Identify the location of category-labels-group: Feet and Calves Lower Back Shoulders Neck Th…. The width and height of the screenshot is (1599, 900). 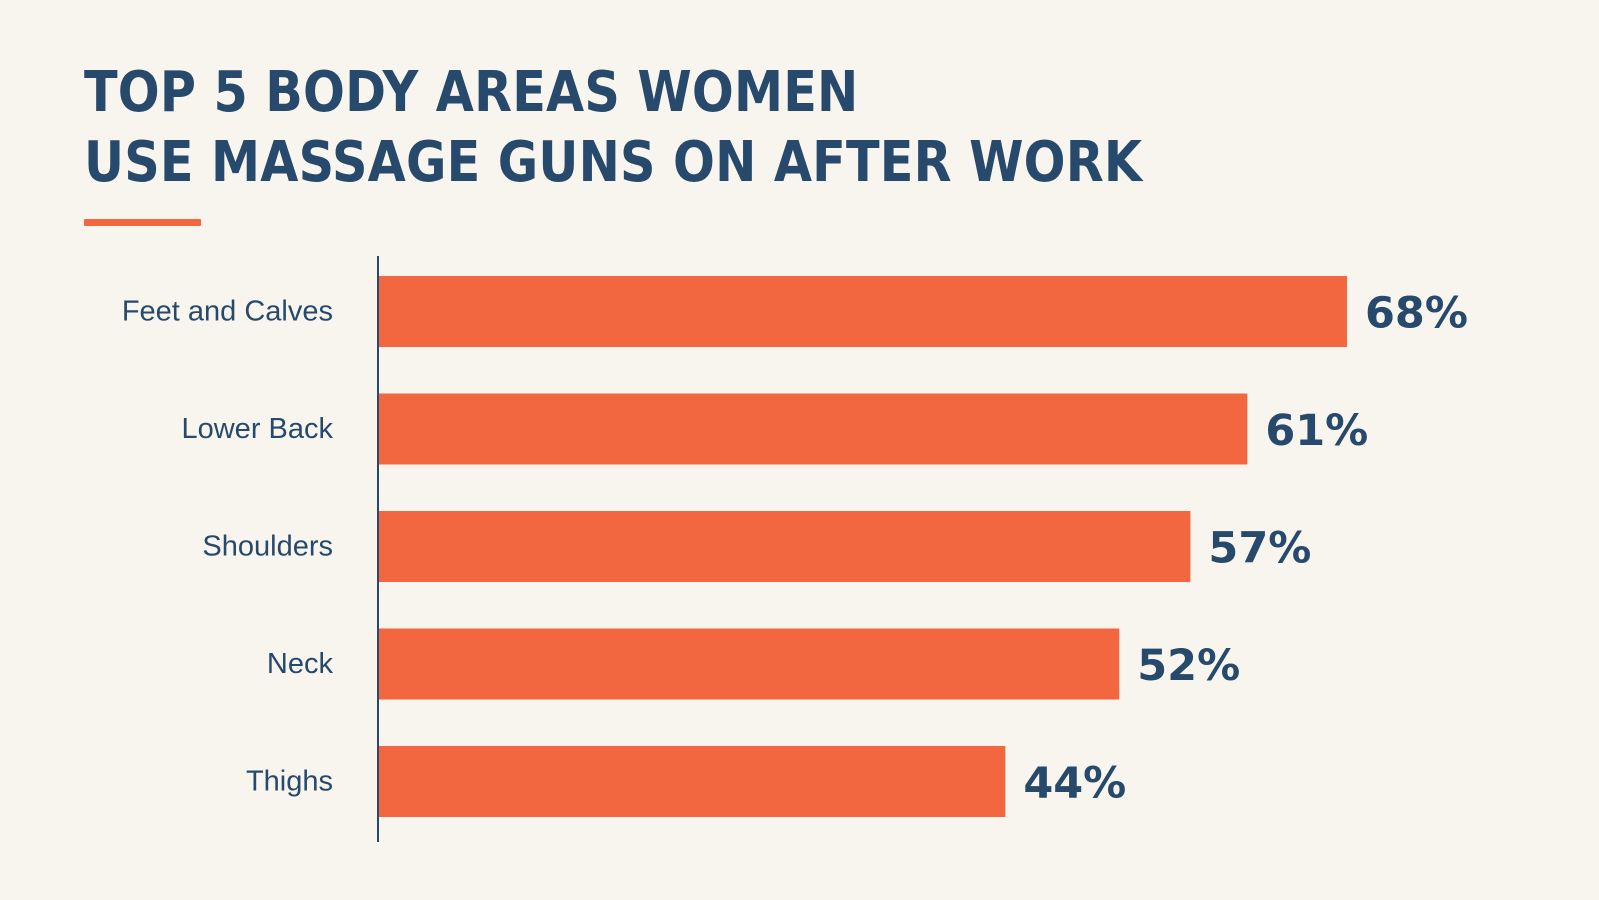
(228, 547).